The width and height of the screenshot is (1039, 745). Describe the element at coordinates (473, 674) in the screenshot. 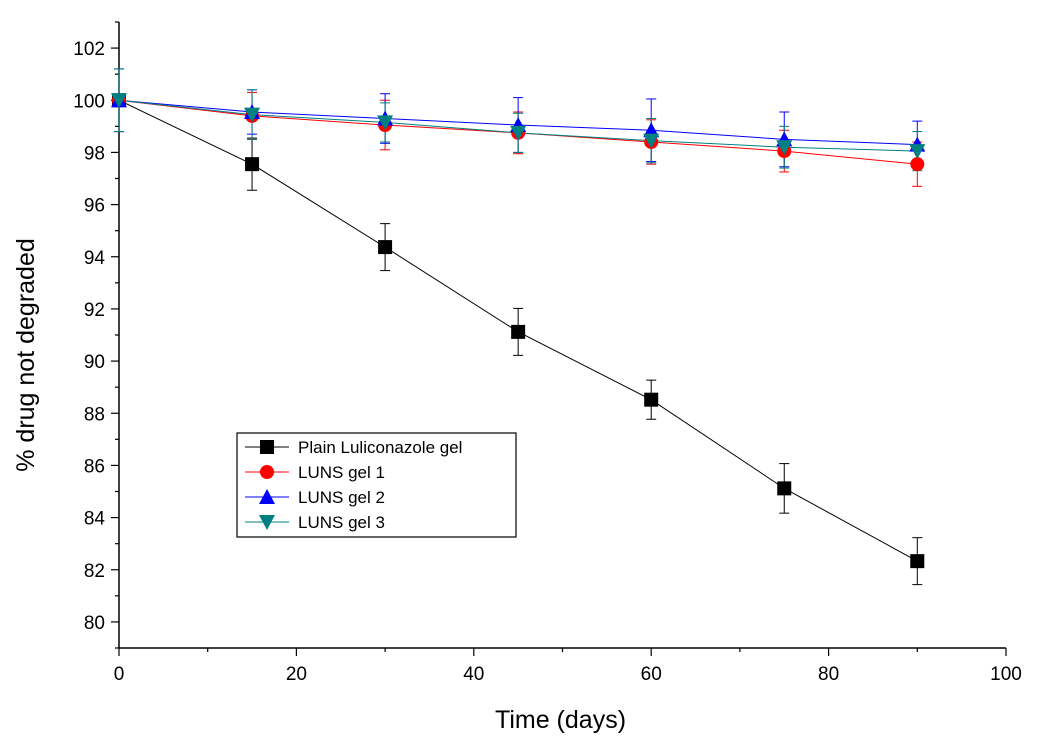

I see `x-tick-label: 40` at that location.